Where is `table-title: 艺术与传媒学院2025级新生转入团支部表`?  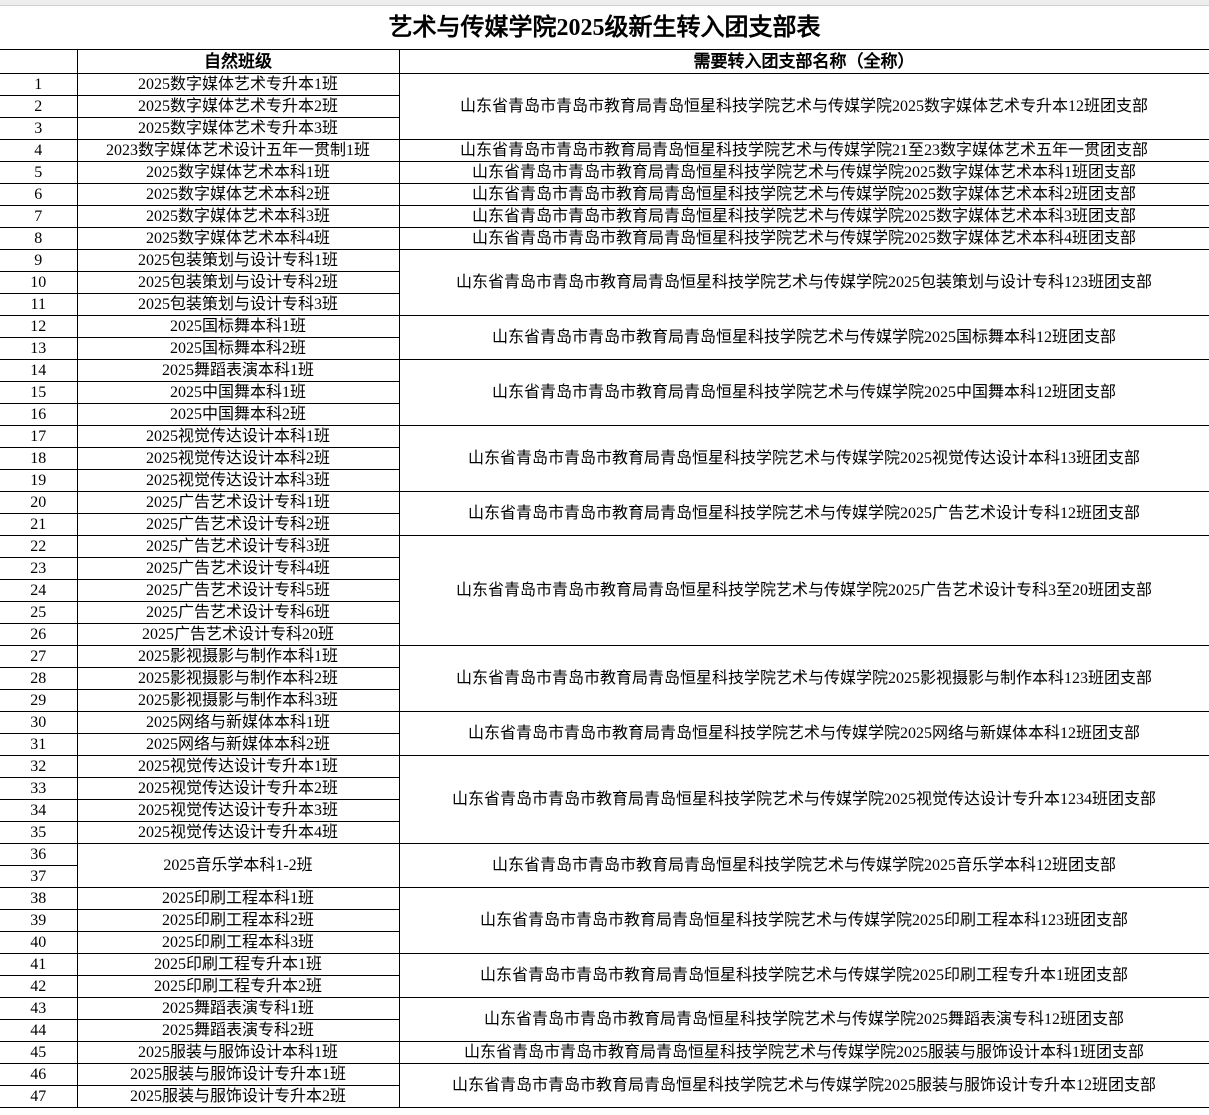
table-title: 艺术与传媒学院2025级新生转入团支部表 is located at coordinates (604, 28).